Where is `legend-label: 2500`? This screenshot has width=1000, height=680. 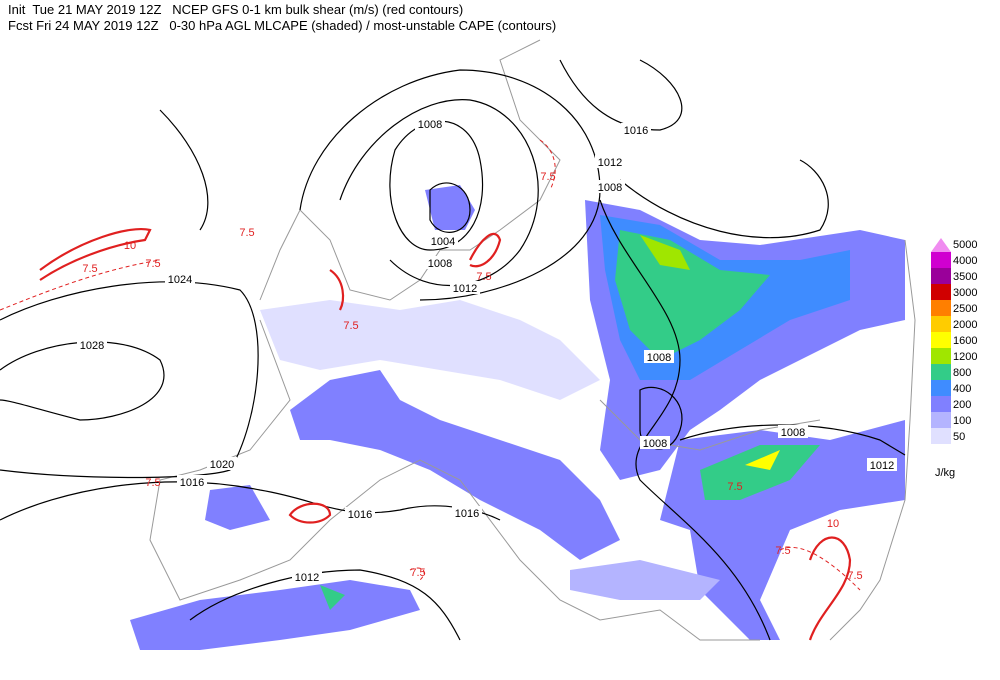 legend-label: 2500 is located at coordinates (965, 309).